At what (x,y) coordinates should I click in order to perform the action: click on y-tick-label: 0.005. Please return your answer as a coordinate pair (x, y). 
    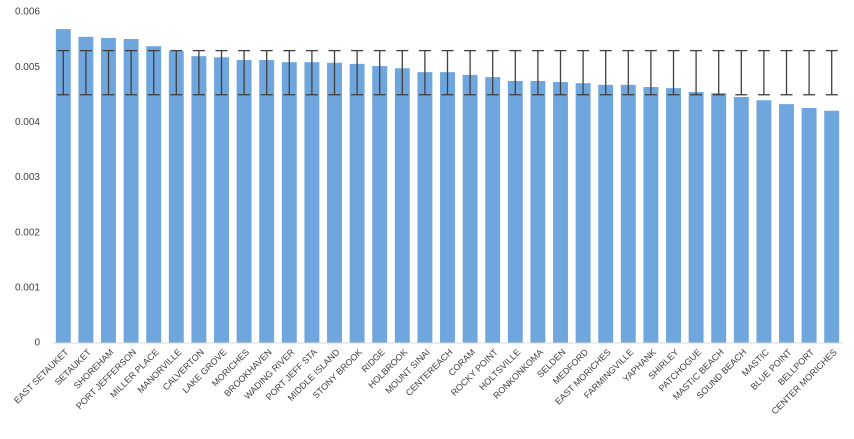
    Looking at the image, I should click on (27, 67).